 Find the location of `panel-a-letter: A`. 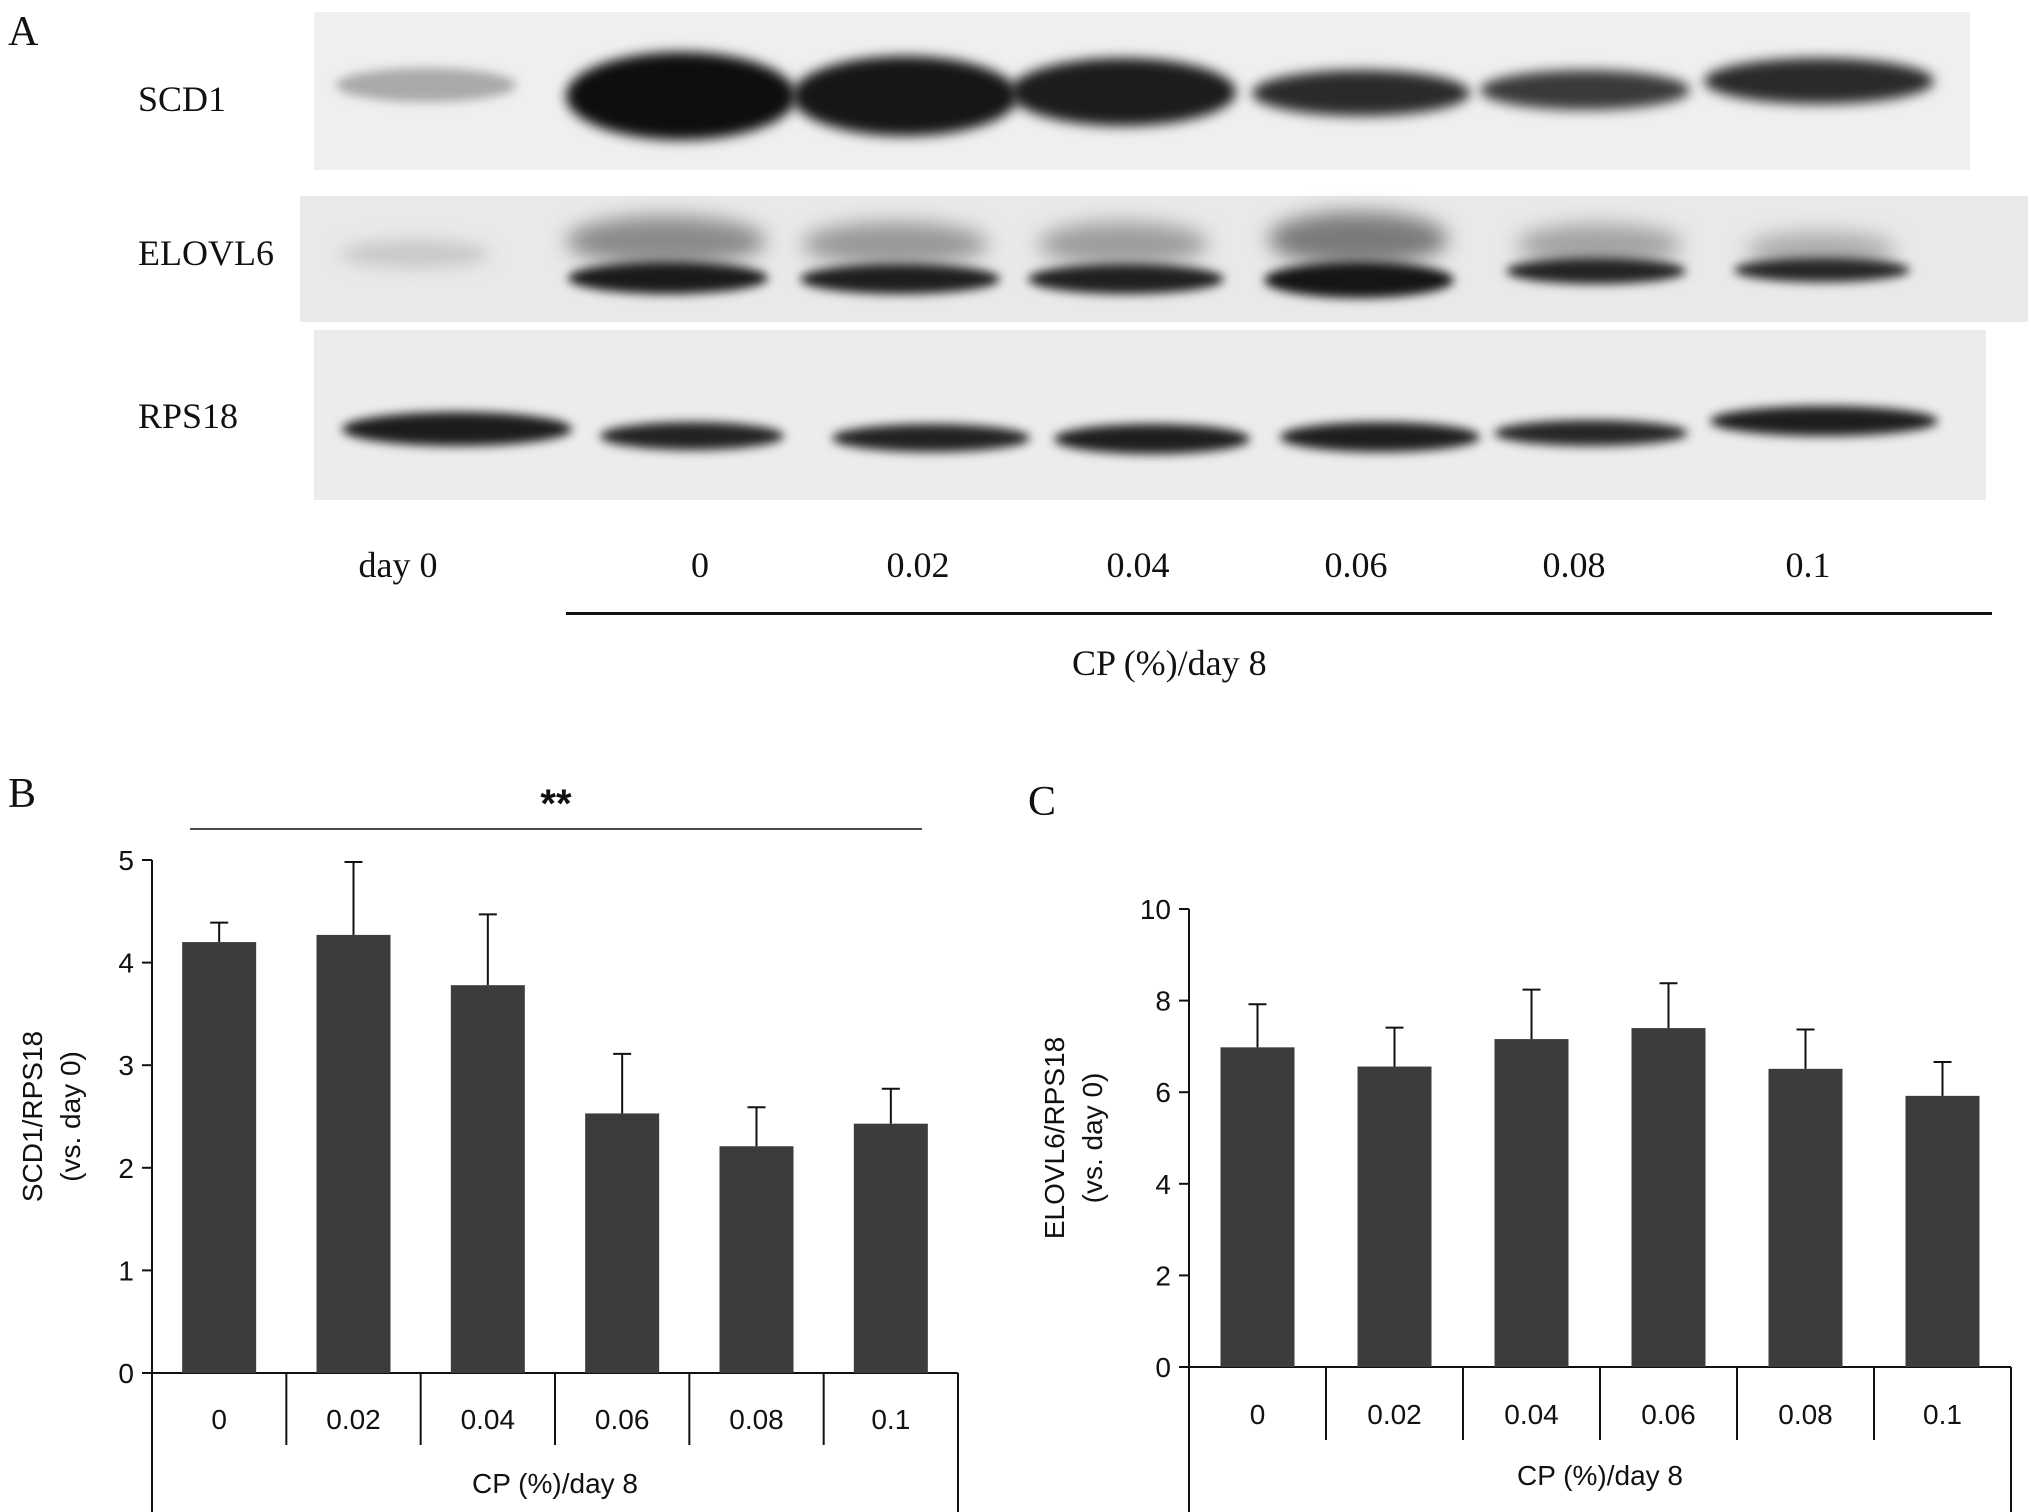

panel-a-letter: A is located at coordinates (23, 32).